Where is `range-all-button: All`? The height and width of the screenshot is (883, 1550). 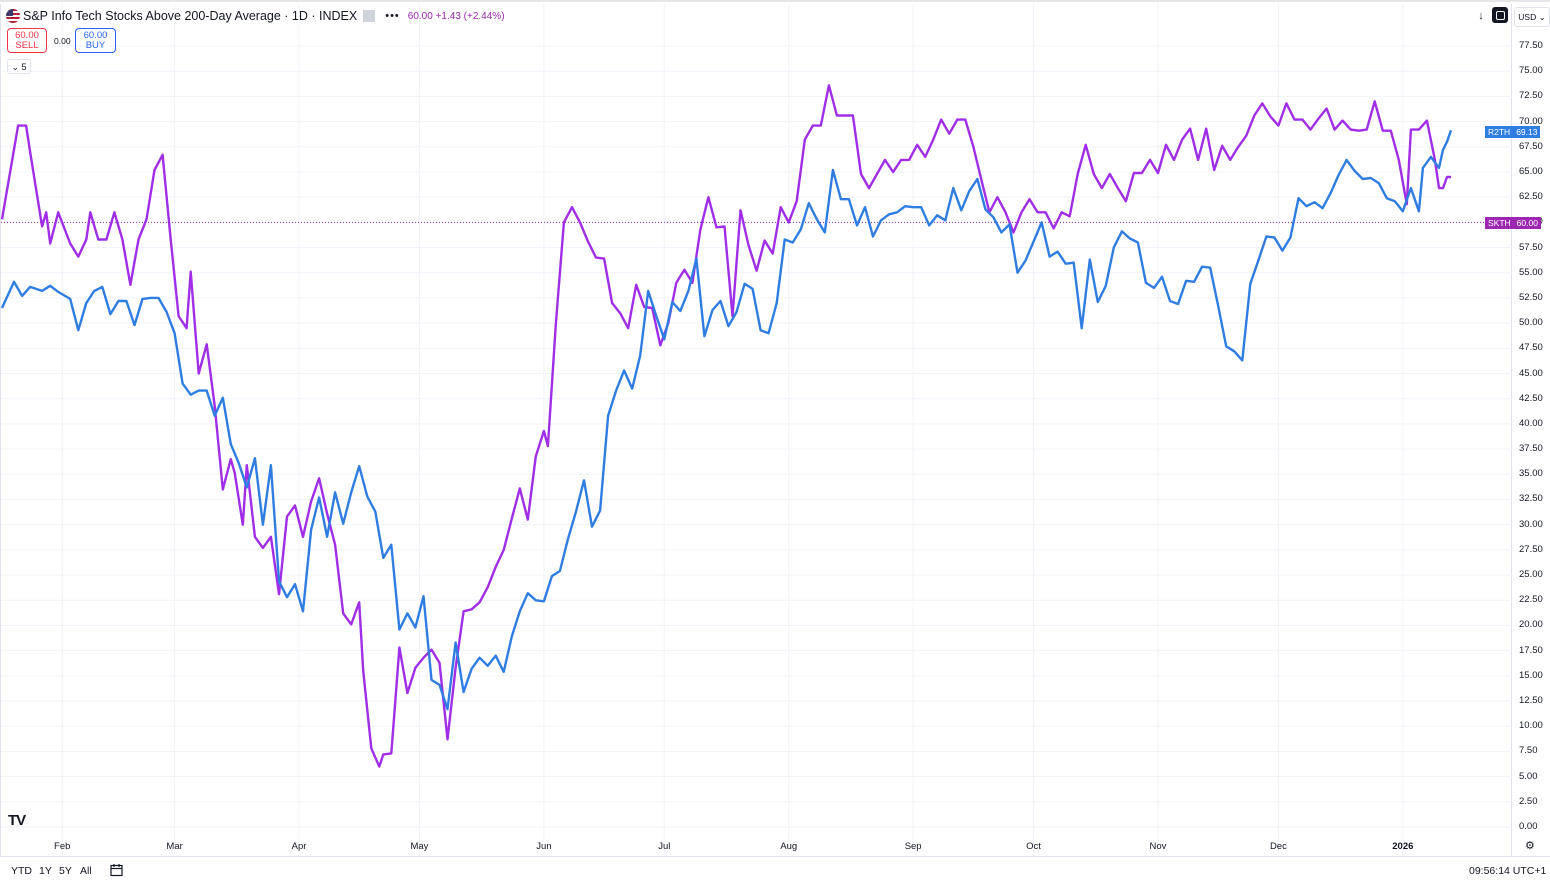 range-all-button: All is located at coordinates (86, 871).